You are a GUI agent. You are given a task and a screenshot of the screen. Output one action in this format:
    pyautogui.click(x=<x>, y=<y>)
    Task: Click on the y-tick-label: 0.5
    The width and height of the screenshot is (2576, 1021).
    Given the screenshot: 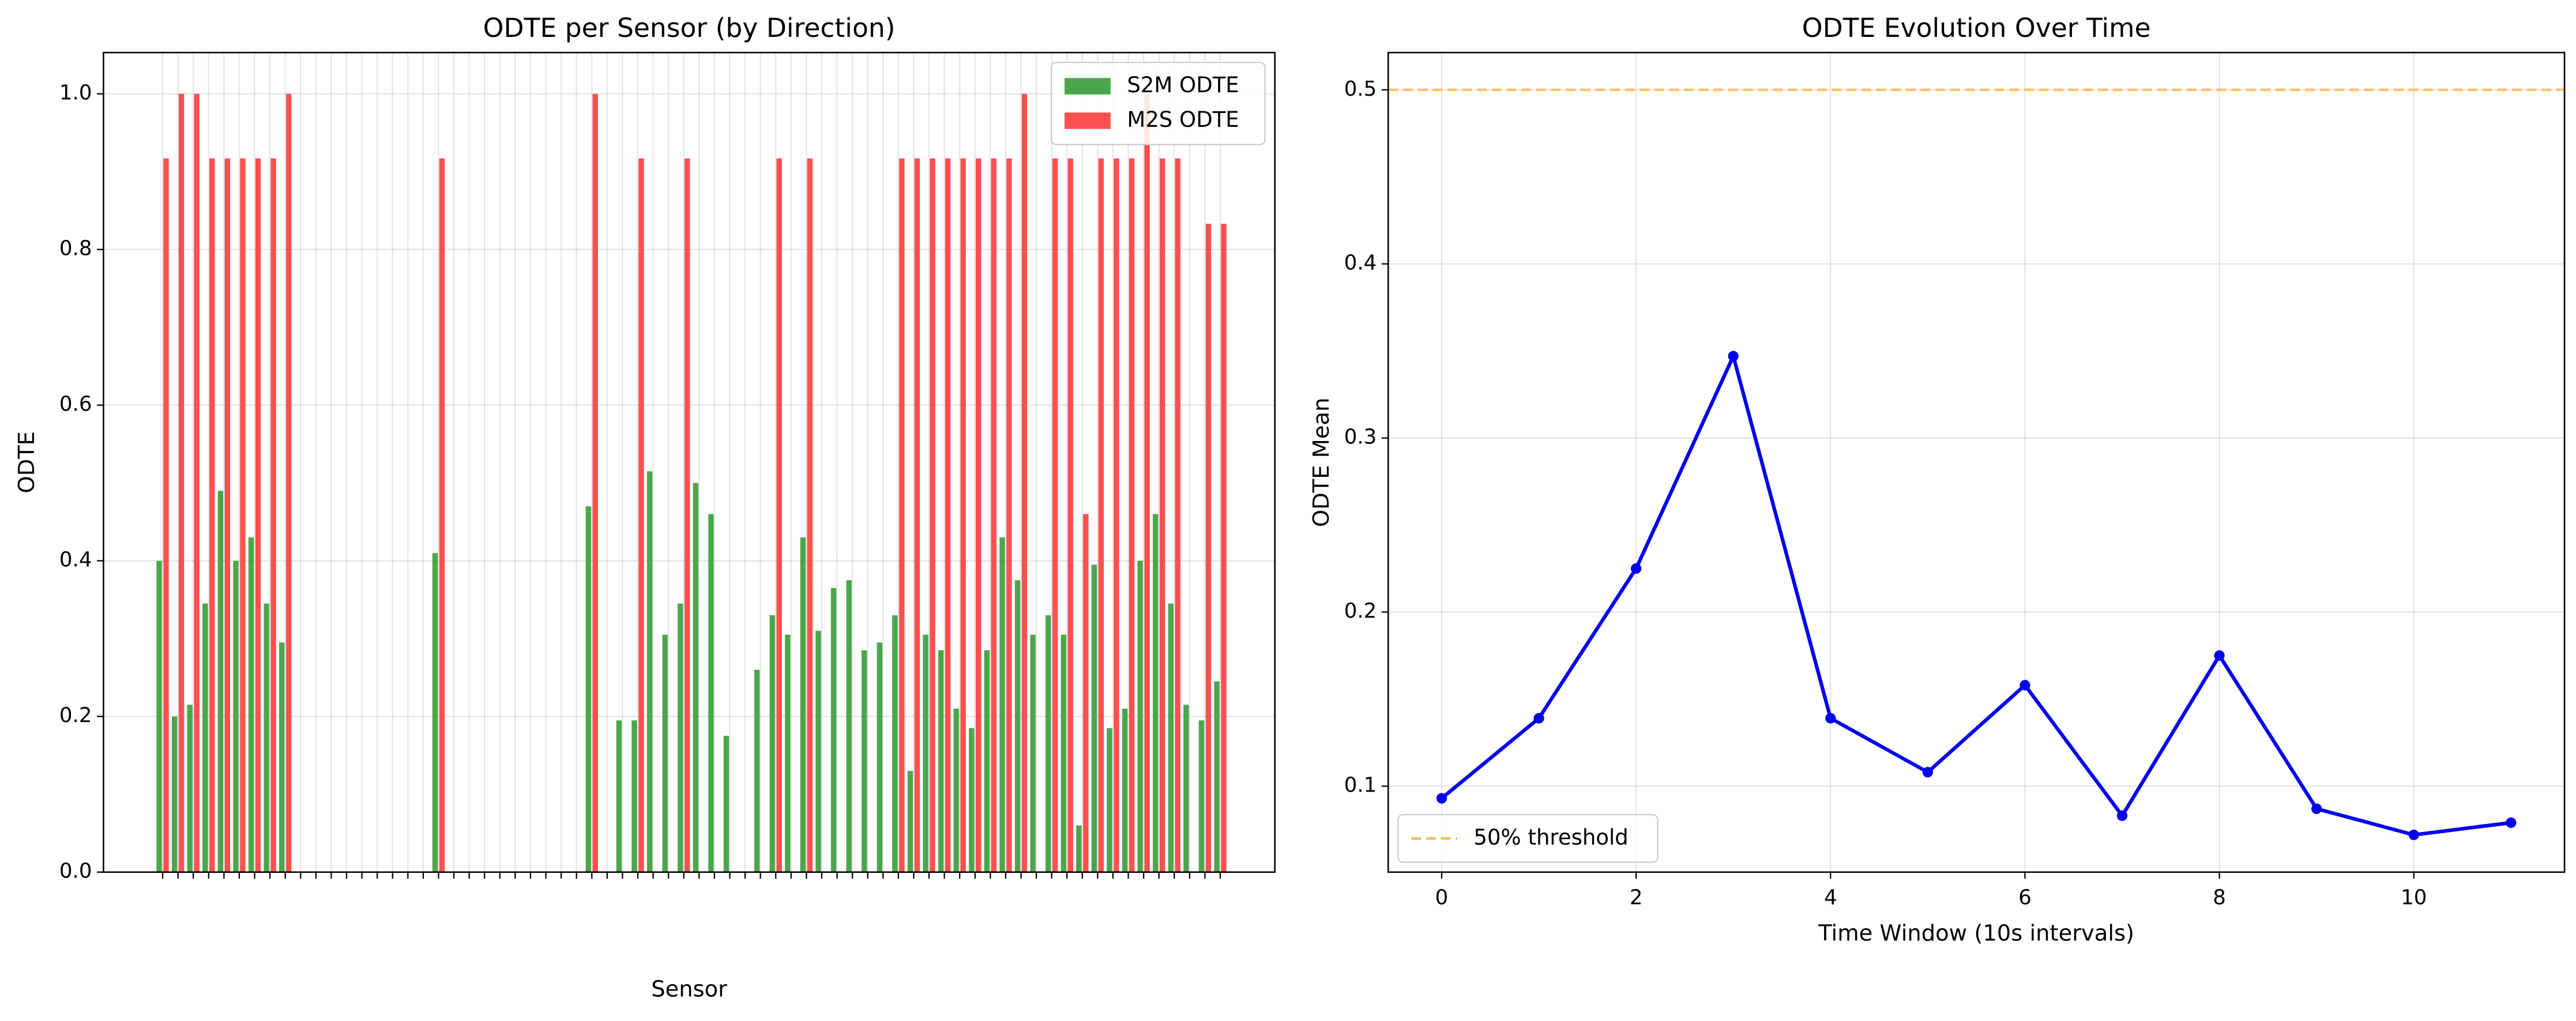 What is the action you would take?
    pyautogui.click(x=1360, y=89)
    